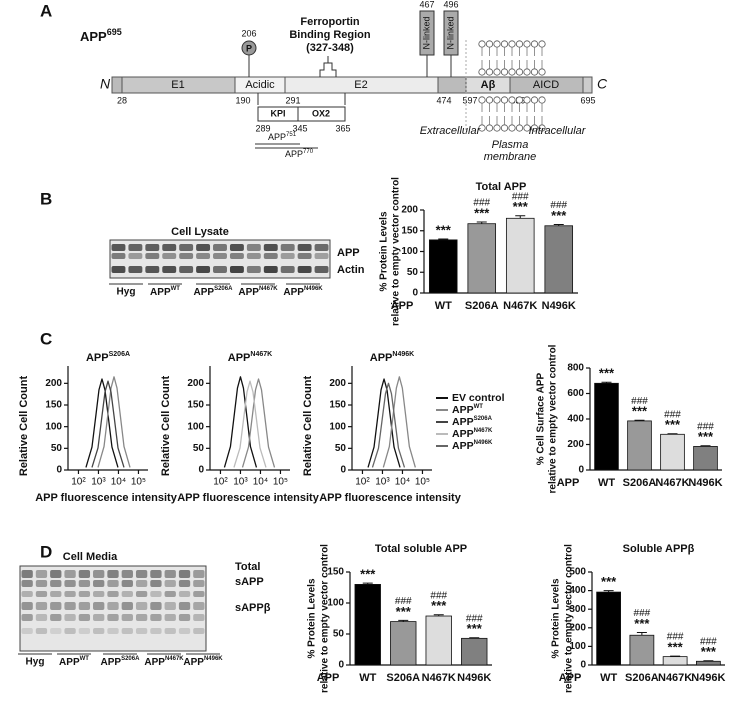 The height and width of the screenshot is (701, 738). Describe the element at coordinates (203, 662) in the screenshot. I see `lane-label: APPN496K` at that location.